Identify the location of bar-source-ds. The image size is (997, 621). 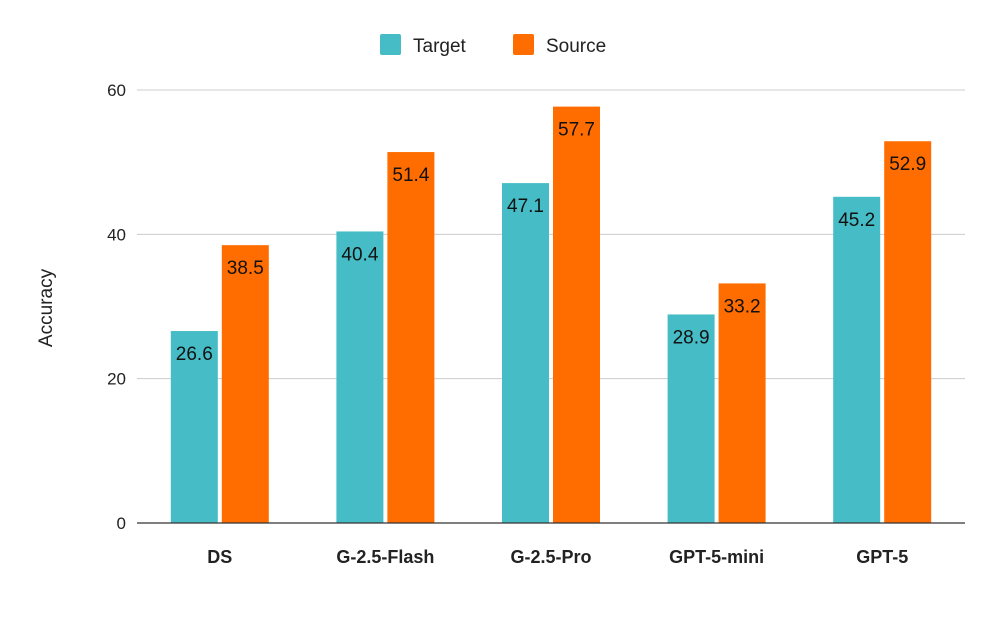
(245, 384).